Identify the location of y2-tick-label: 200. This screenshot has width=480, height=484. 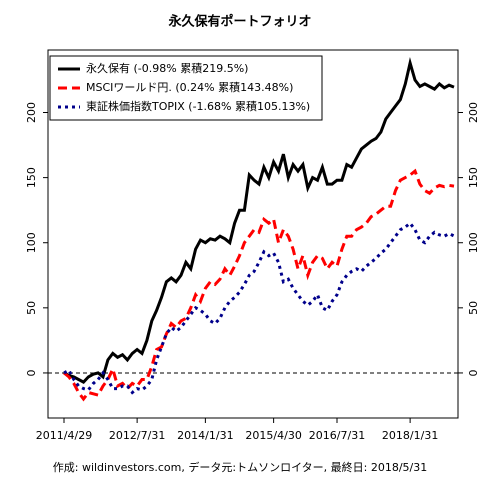
(473, 112).